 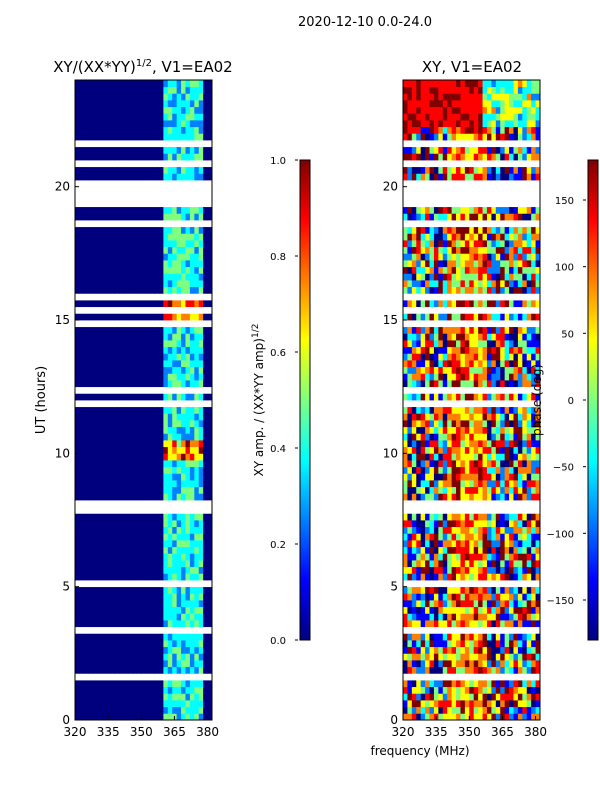 I want to click on right-x-tick-label: 335, so click(x=436, y=732).